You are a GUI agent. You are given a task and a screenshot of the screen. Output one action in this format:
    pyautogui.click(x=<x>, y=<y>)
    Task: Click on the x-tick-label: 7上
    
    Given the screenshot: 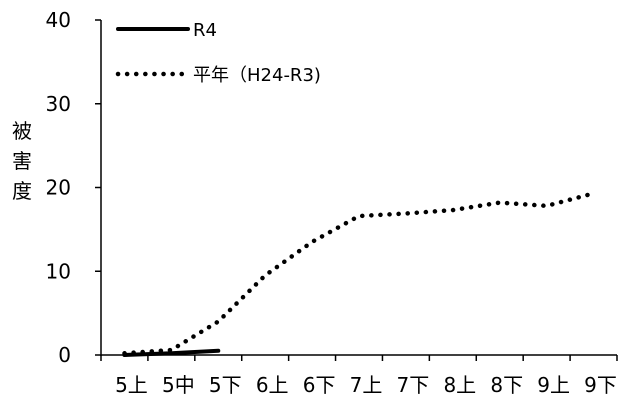 What is the action you would take?
    pyautogui.click(x=366, y=385)
    